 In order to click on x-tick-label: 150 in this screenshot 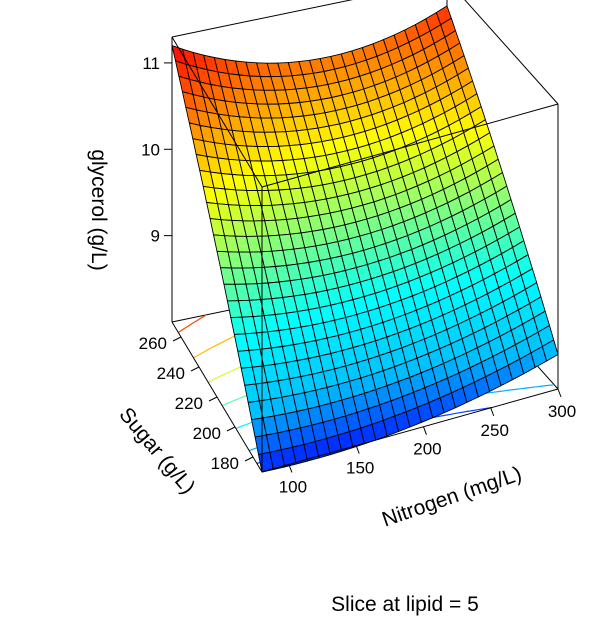, I will do `click(360, 468)`.